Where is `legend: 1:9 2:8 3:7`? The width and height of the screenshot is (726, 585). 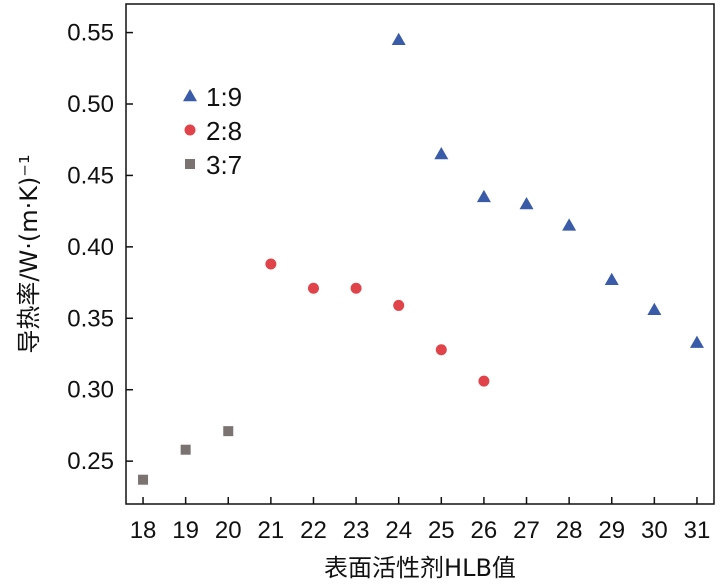
legend: 1:9 2:8 3:7 is located at coordinates (212, 131).